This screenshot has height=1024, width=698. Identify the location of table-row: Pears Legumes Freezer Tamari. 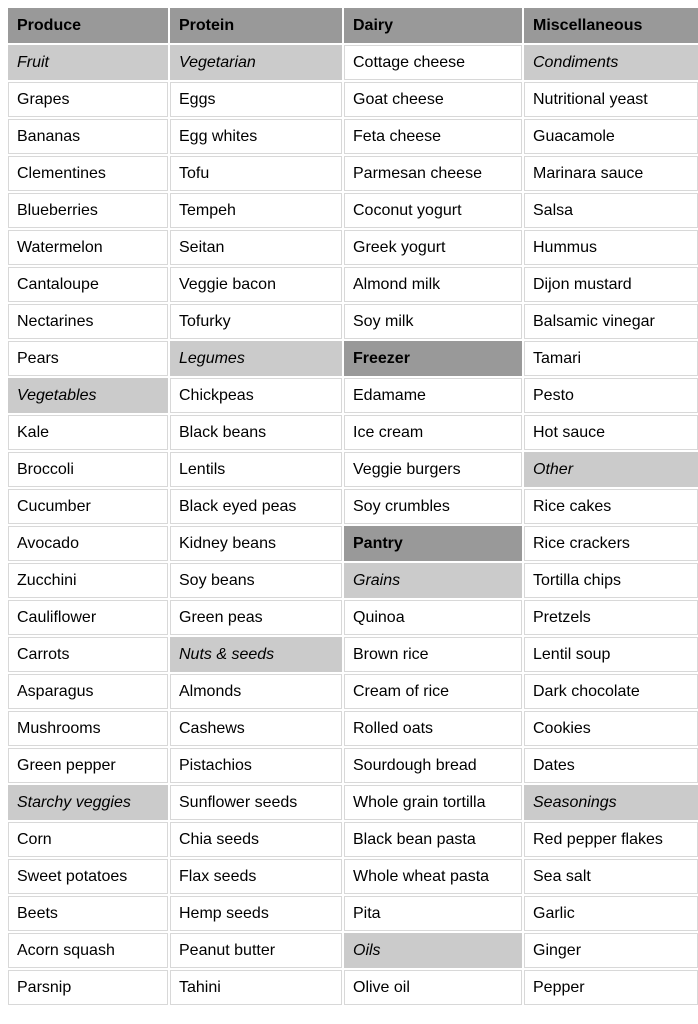
(353, 358).